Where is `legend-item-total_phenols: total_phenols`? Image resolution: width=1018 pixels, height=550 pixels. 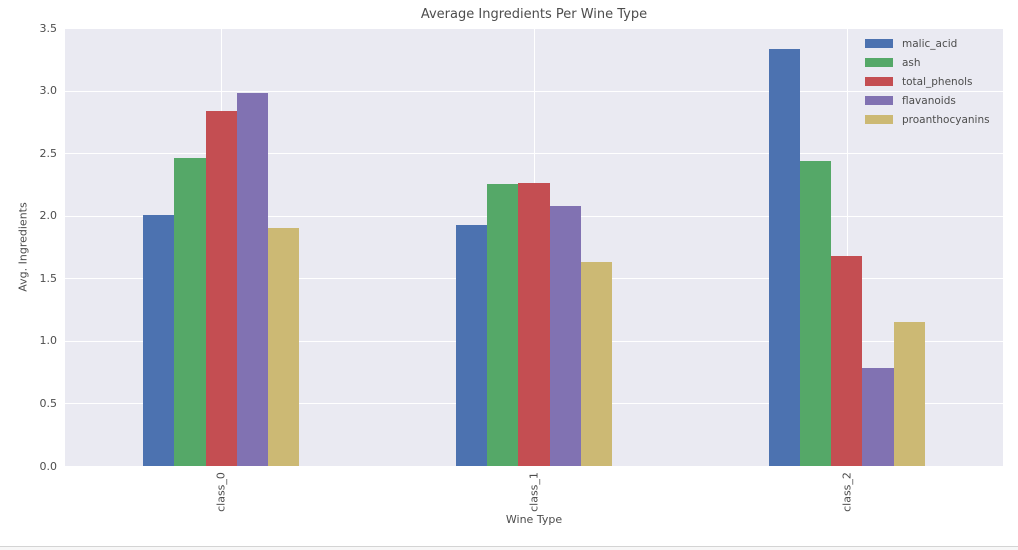
legend-item-total_phenols: total_phenols is located at coordinates (927, 81).